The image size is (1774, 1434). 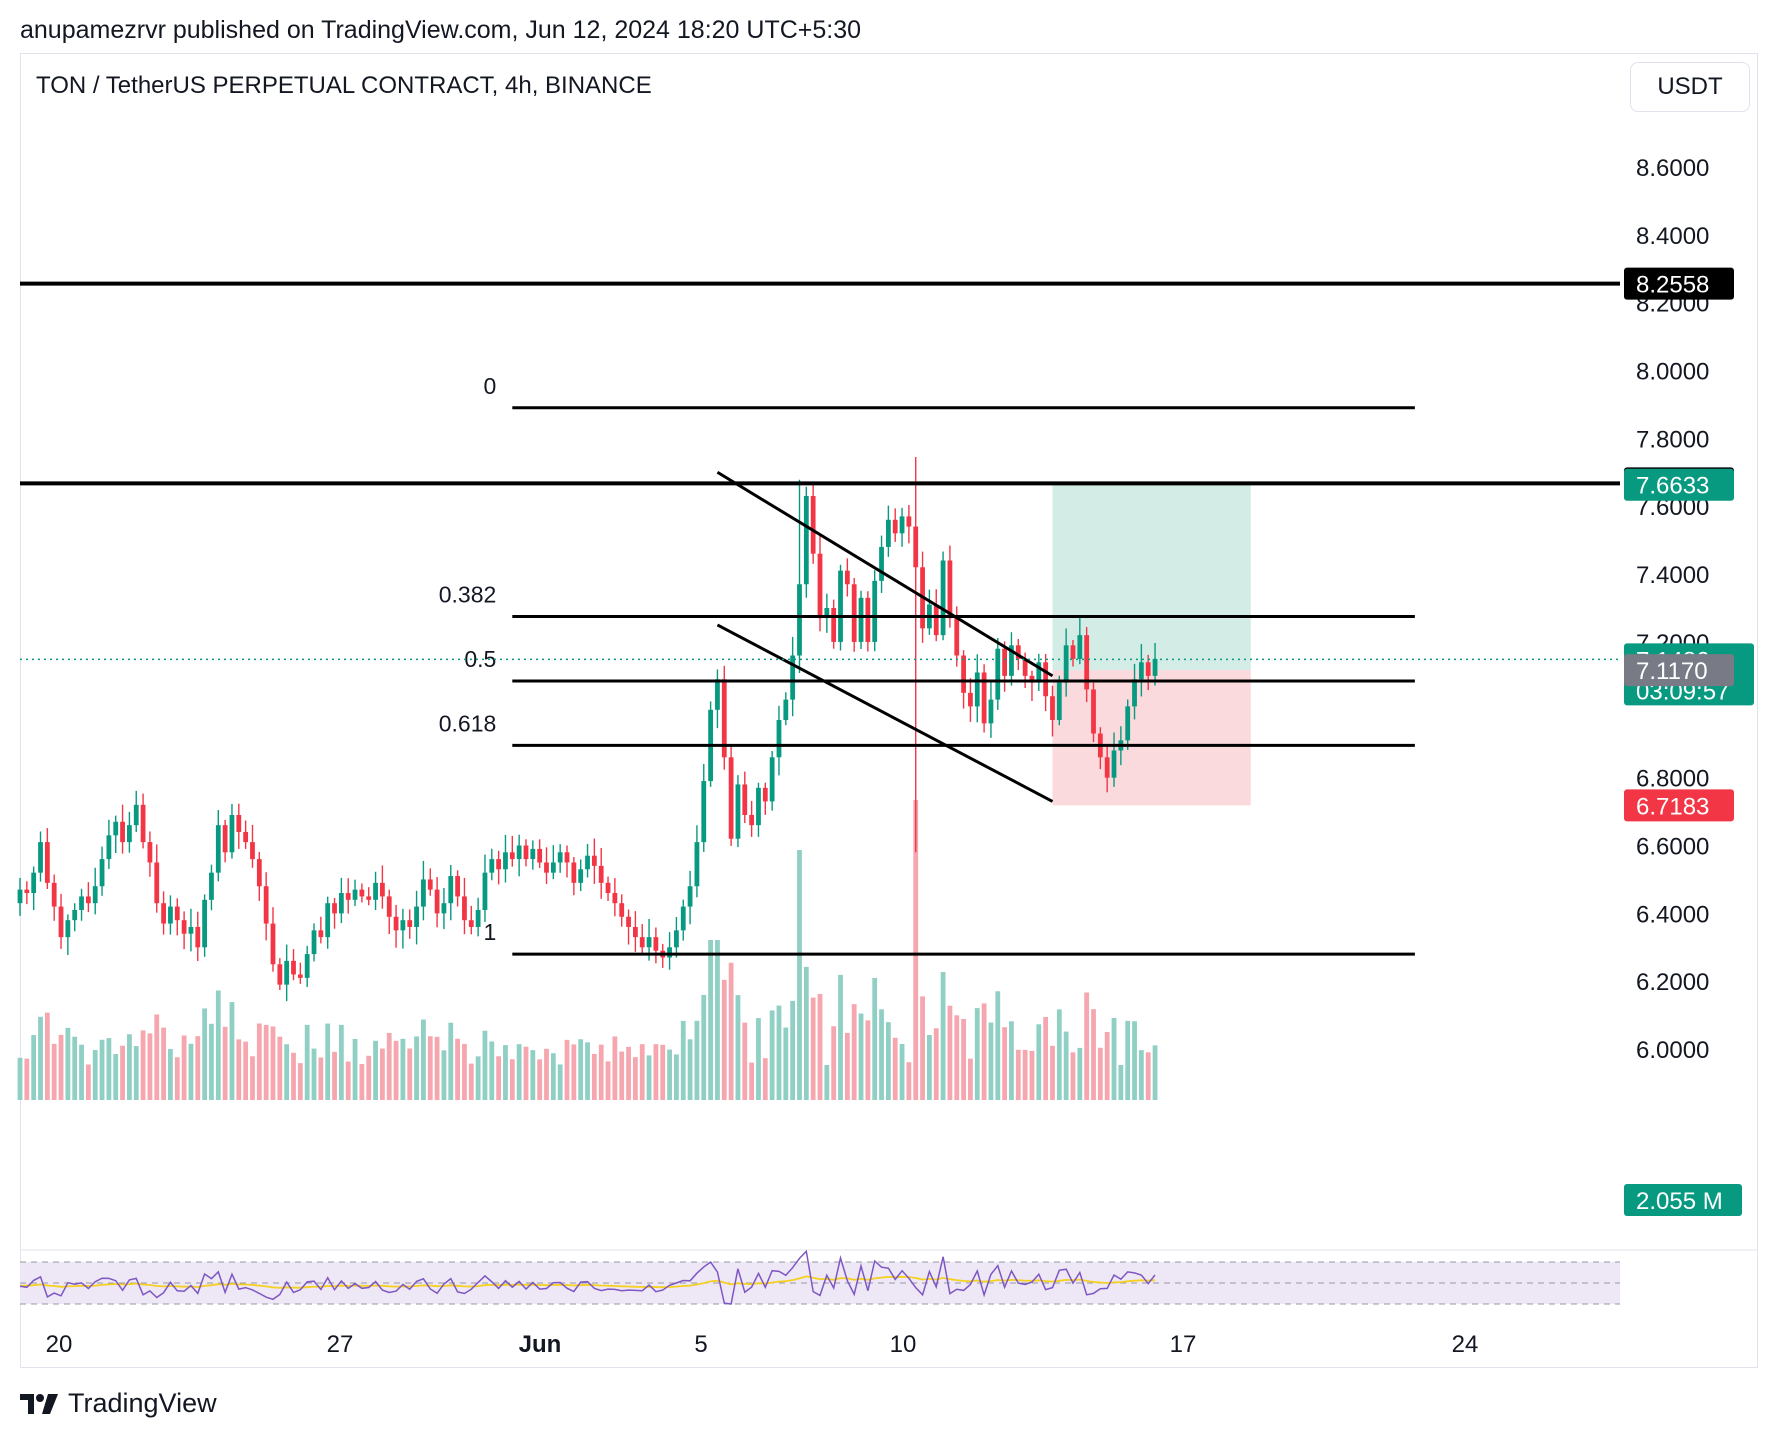 I want to click on axis-price-label: 7.1170, so click(x=1672, y=671).